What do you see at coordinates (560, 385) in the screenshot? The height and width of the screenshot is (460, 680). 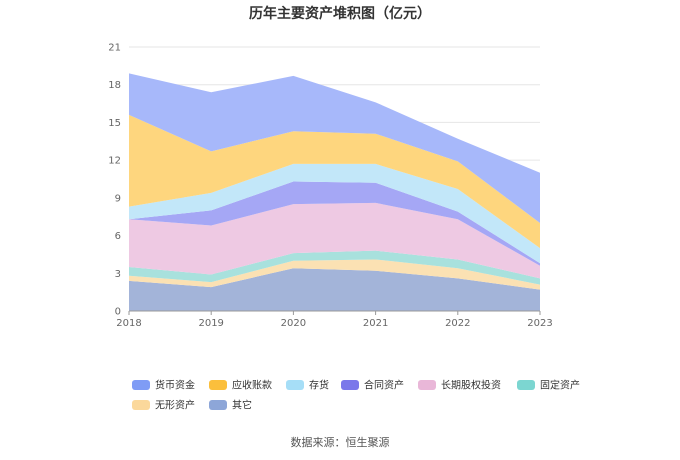 I see `legend-label: 固定资产` at bounding box center [560, 385].